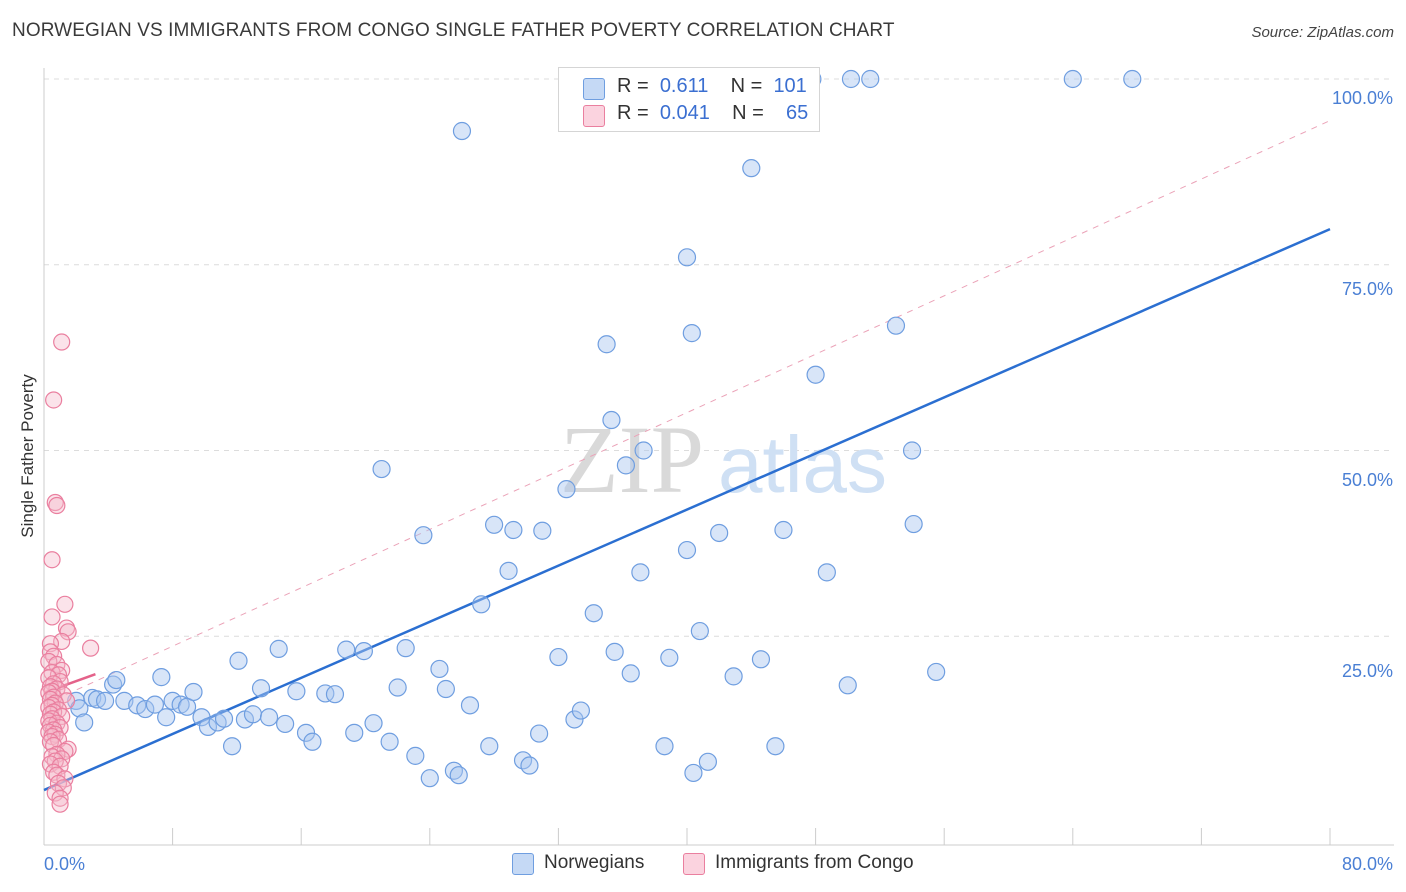  What do you see at coordinates (694, 864) in the screenshot?
I see `legend-swatch-congo` at bounding box center [694, 864].